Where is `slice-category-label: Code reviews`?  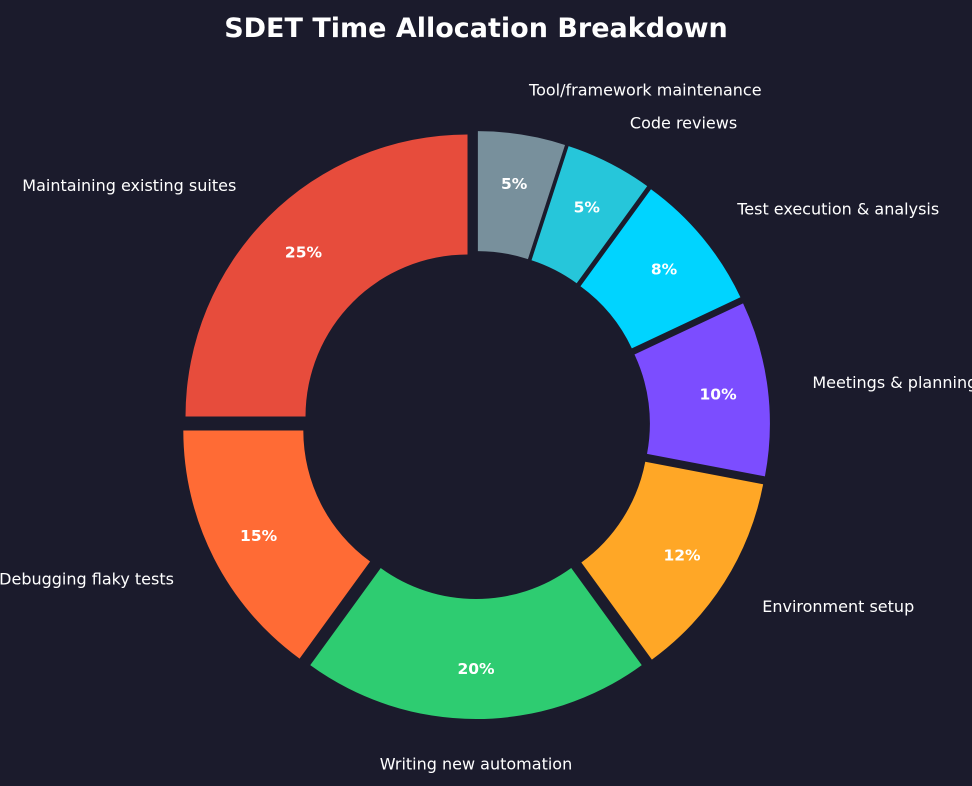 slice-category-label: Code reviews is located at coordinates (683, 122).